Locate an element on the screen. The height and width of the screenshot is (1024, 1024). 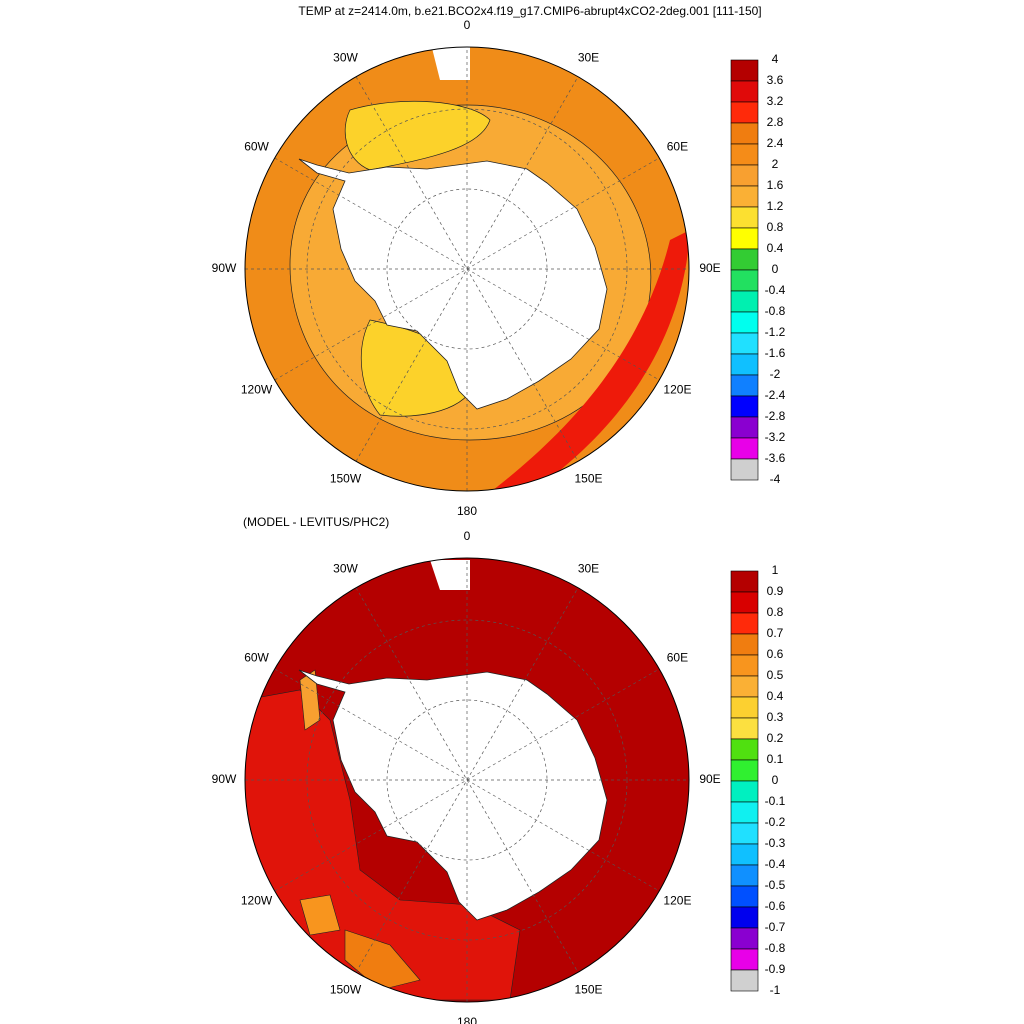
colorbar-label: 1.2 is located at coordinates (775, 206).